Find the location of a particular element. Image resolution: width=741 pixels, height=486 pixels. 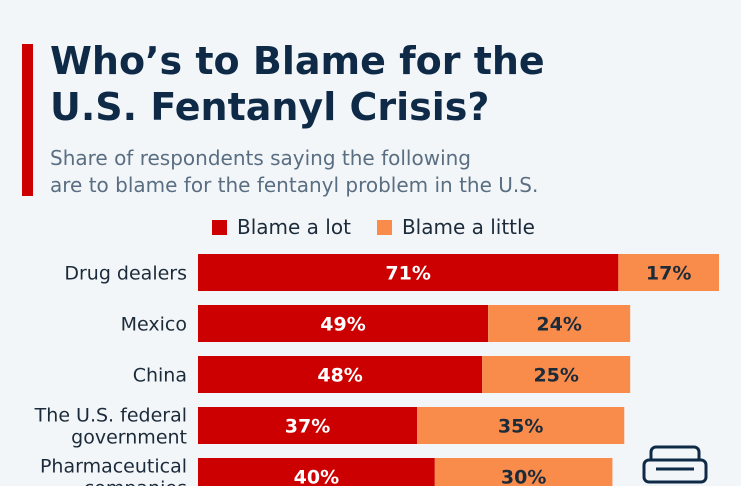

data-label-blame-a-lot-mexico: 49% is located at coordinates (342, 325).